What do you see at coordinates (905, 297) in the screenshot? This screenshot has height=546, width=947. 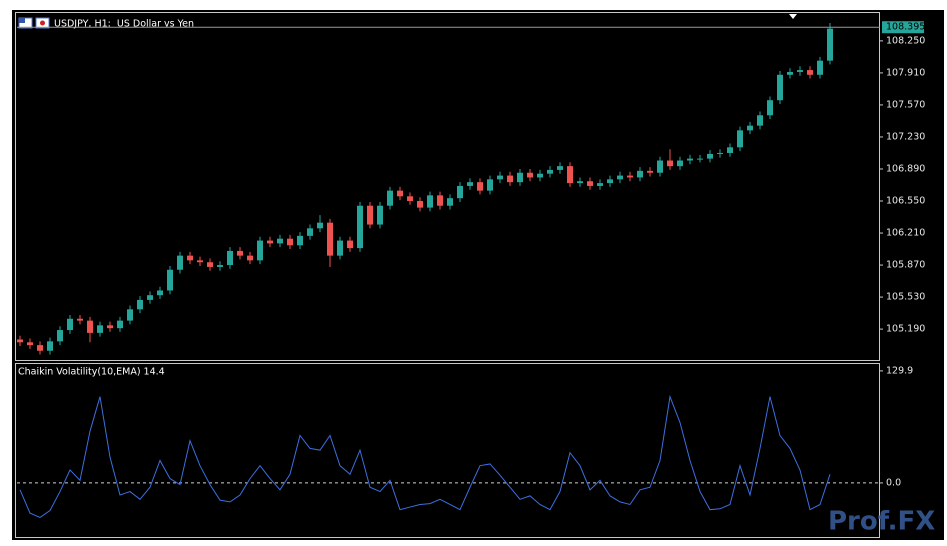 I see `y-tick-label: 105.530` at bounding box center [905, 297].